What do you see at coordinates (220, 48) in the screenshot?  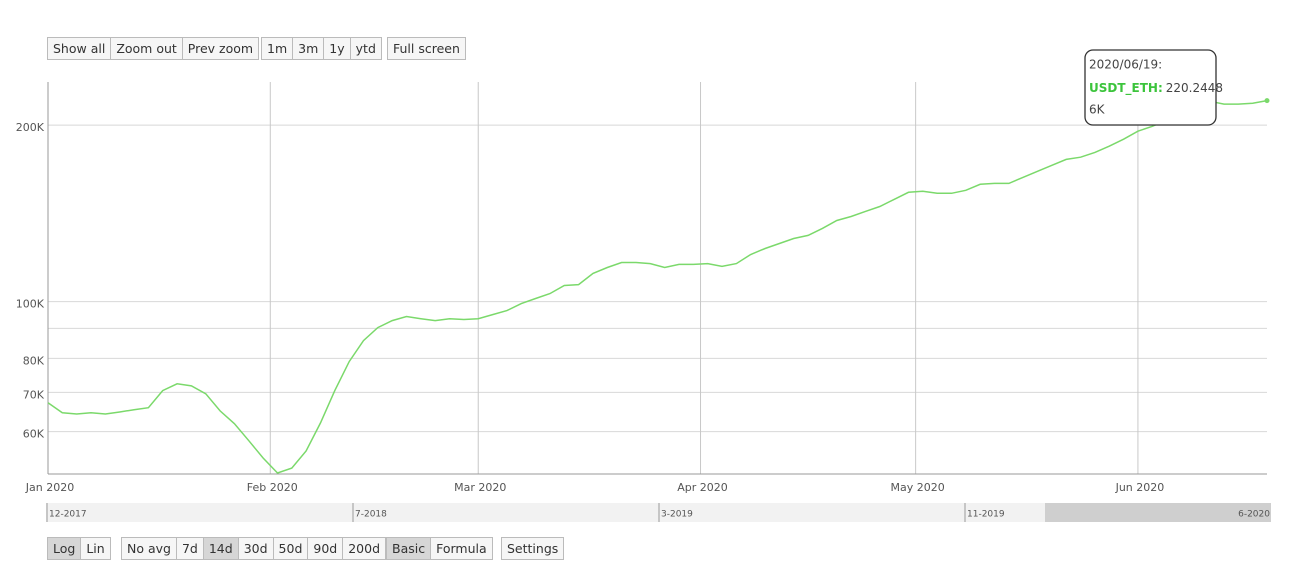 I see `button: Prev zoom` at bounding box center [220, 48].